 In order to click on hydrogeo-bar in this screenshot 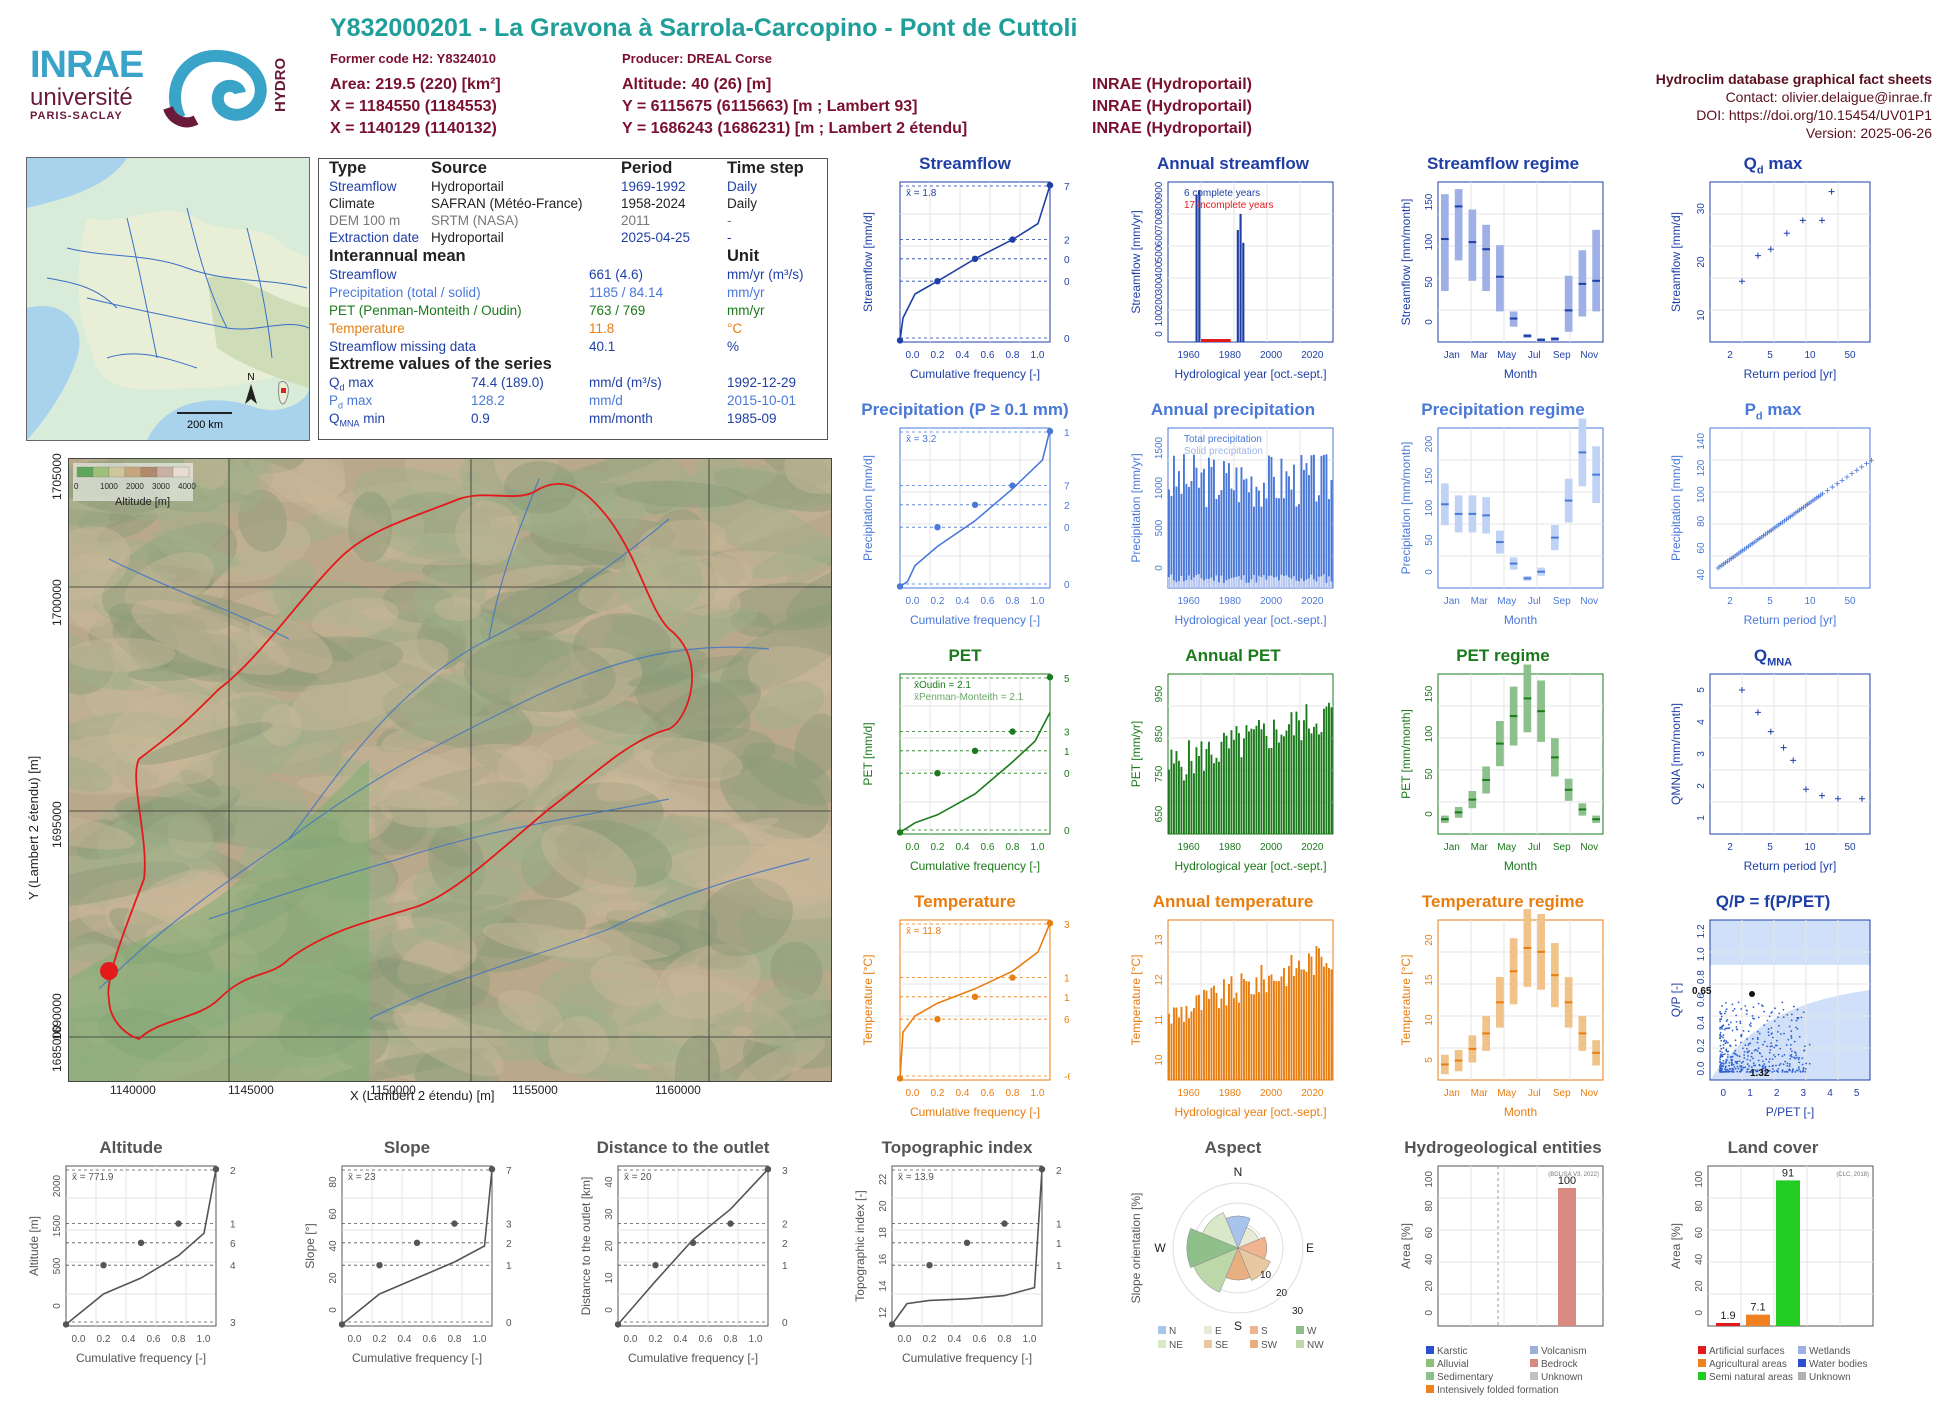, I will do `click(1567, 1257)`.